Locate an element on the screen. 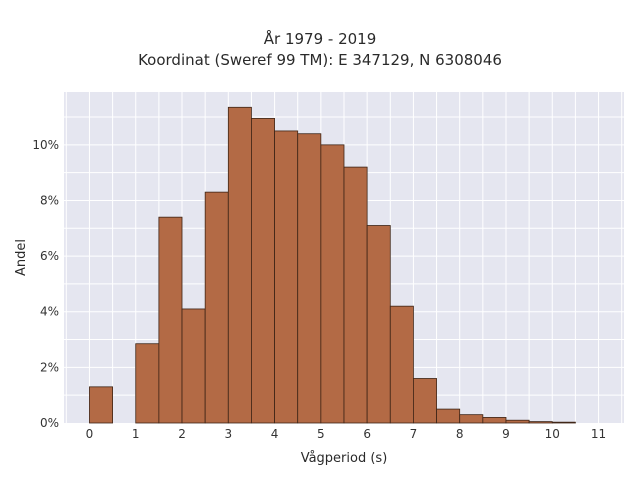  x-tick-label: 6 is located at coordinates (367, 434).